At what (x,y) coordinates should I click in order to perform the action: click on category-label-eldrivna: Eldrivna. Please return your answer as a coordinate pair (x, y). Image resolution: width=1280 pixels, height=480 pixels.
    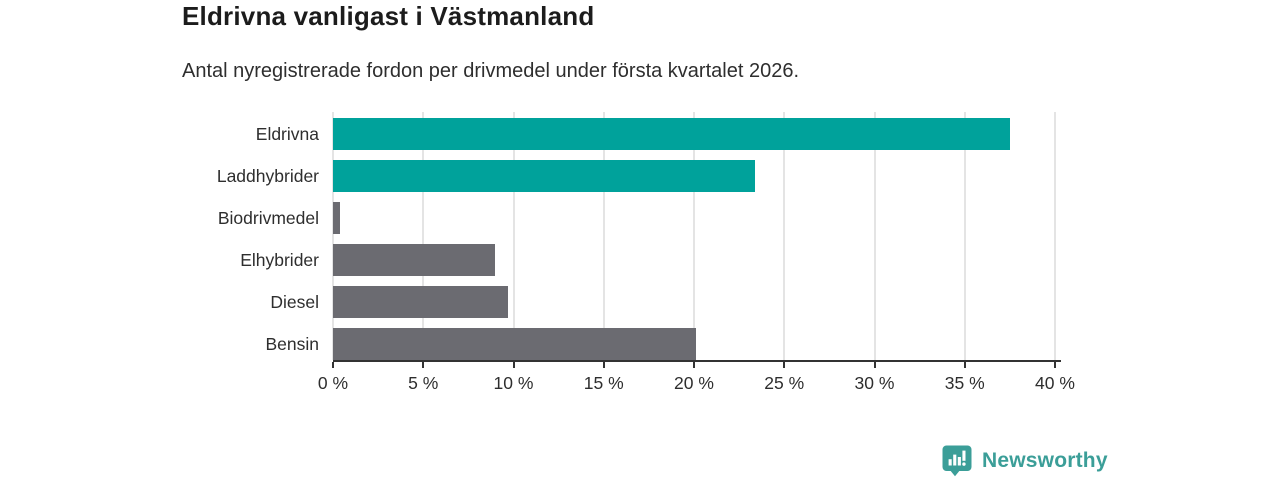
    Looking at the image, I should click on (287, 134).